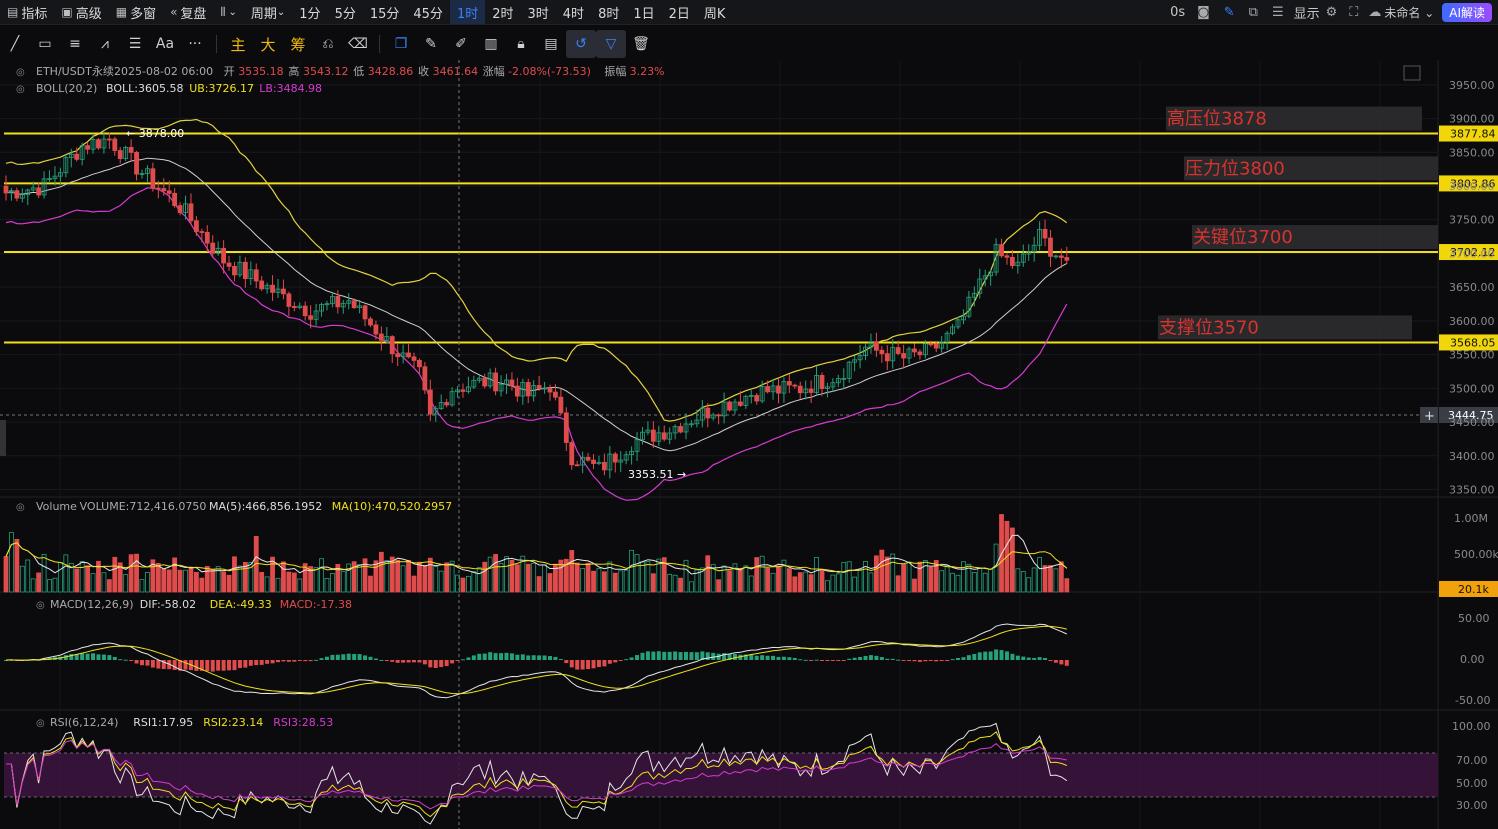  What do you see at coordinates (608, 12) in the screenshot?
I see `topbar-item-14: 8时` at bounding box center [608, 12].